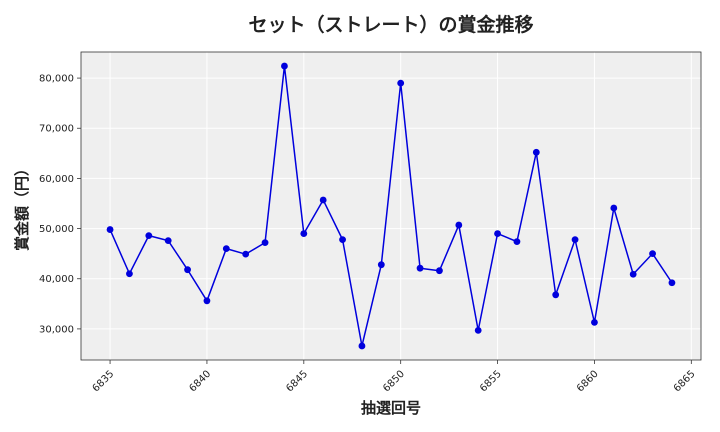 This screenshot has height=432, width=720. Describe the element at coordinates (22, 206) in the screenshot. I see `y-axis-label: 賞金額（円）` at that location.